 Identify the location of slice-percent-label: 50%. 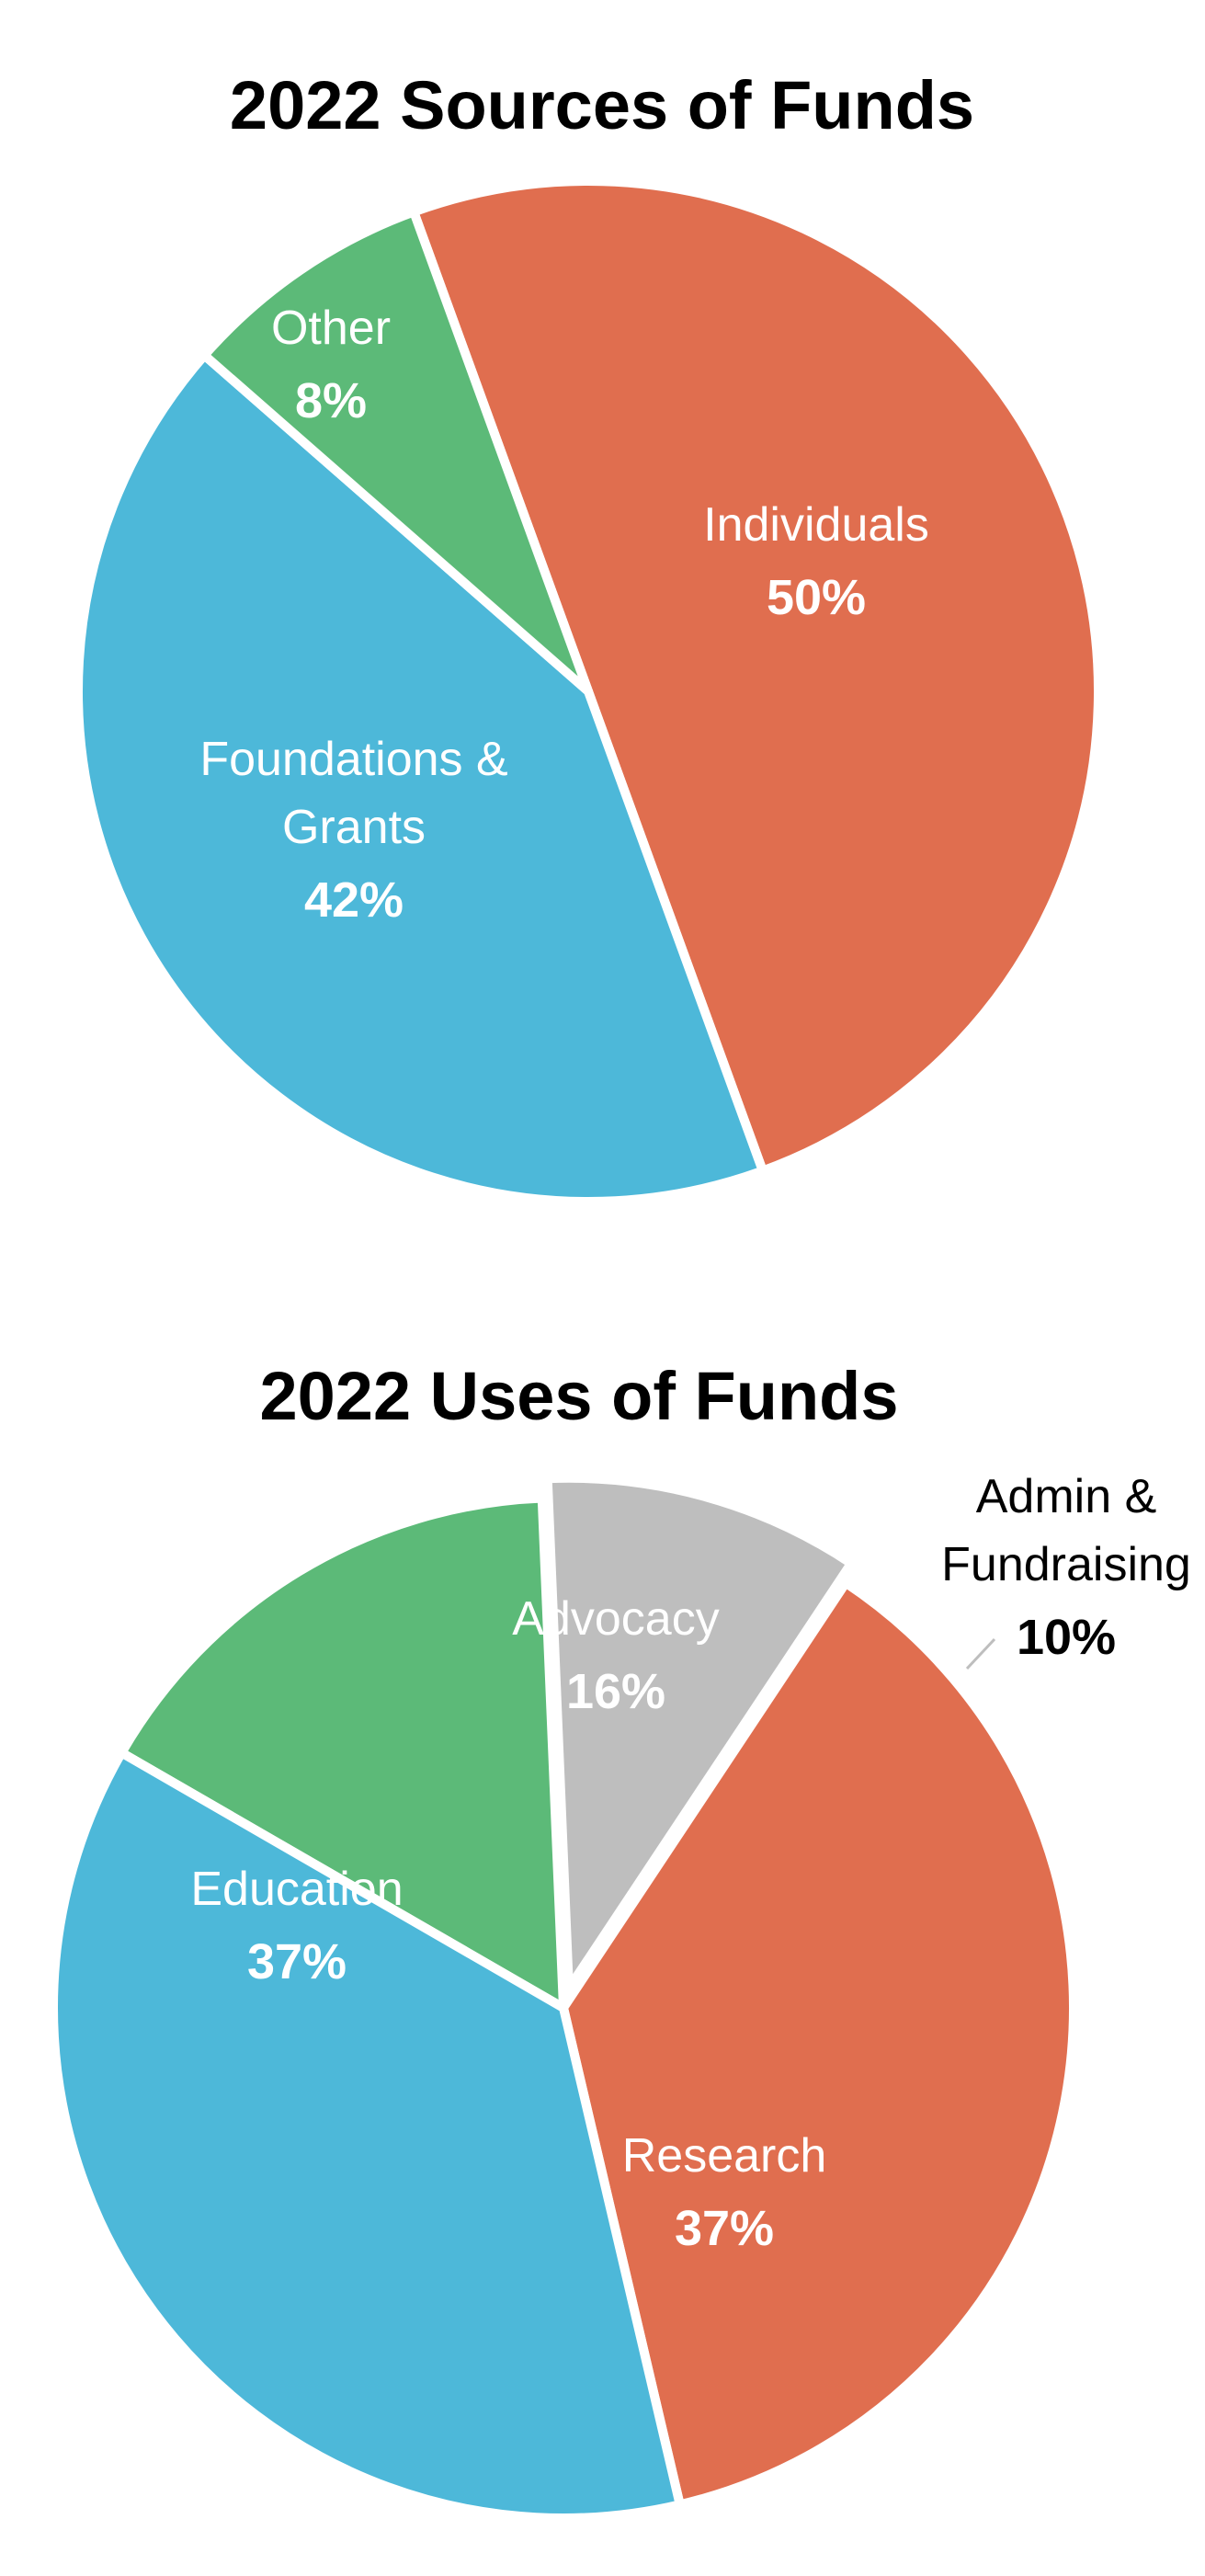
(816, 597).